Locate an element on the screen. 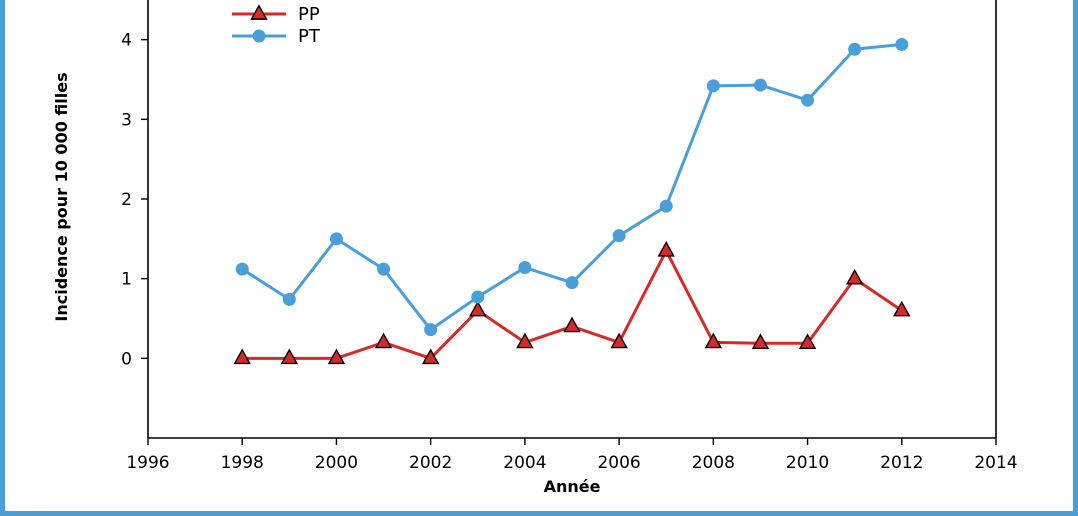 This screenshot has height=516, width=1078. x-tick-label: 2006 is located at coordinates (618, 463).